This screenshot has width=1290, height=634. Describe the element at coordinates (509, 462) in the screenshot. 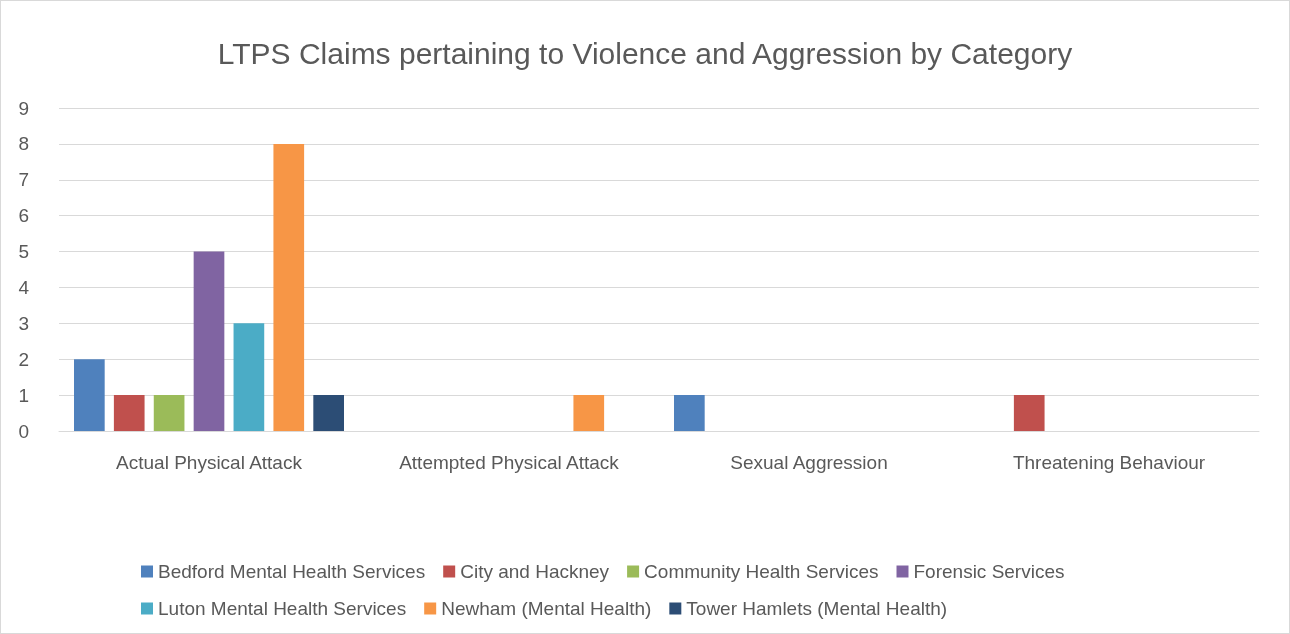

I see `x-tick-label: Attempted Physical Attack` at that location.